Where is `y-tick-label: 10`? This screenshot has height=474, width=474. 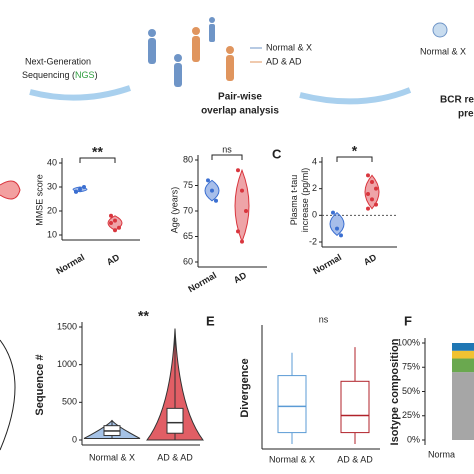 y-tick-label: 10 is located at coordinates (52, 234).